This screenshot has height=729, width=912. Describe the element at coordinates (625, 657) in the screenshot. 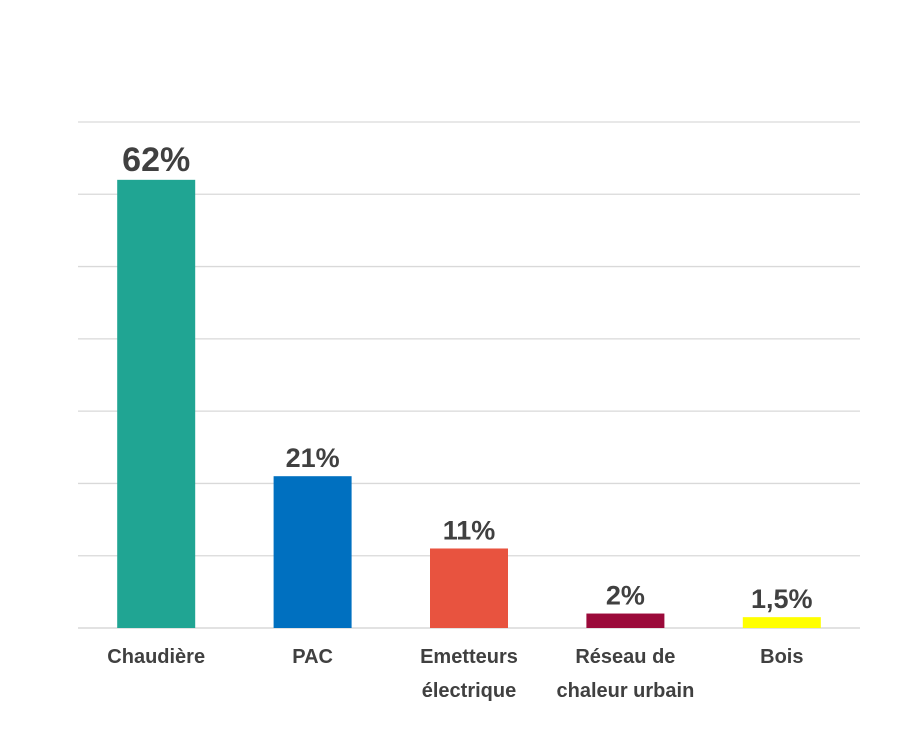

I see `category-label-line: Réseau de` at that location.